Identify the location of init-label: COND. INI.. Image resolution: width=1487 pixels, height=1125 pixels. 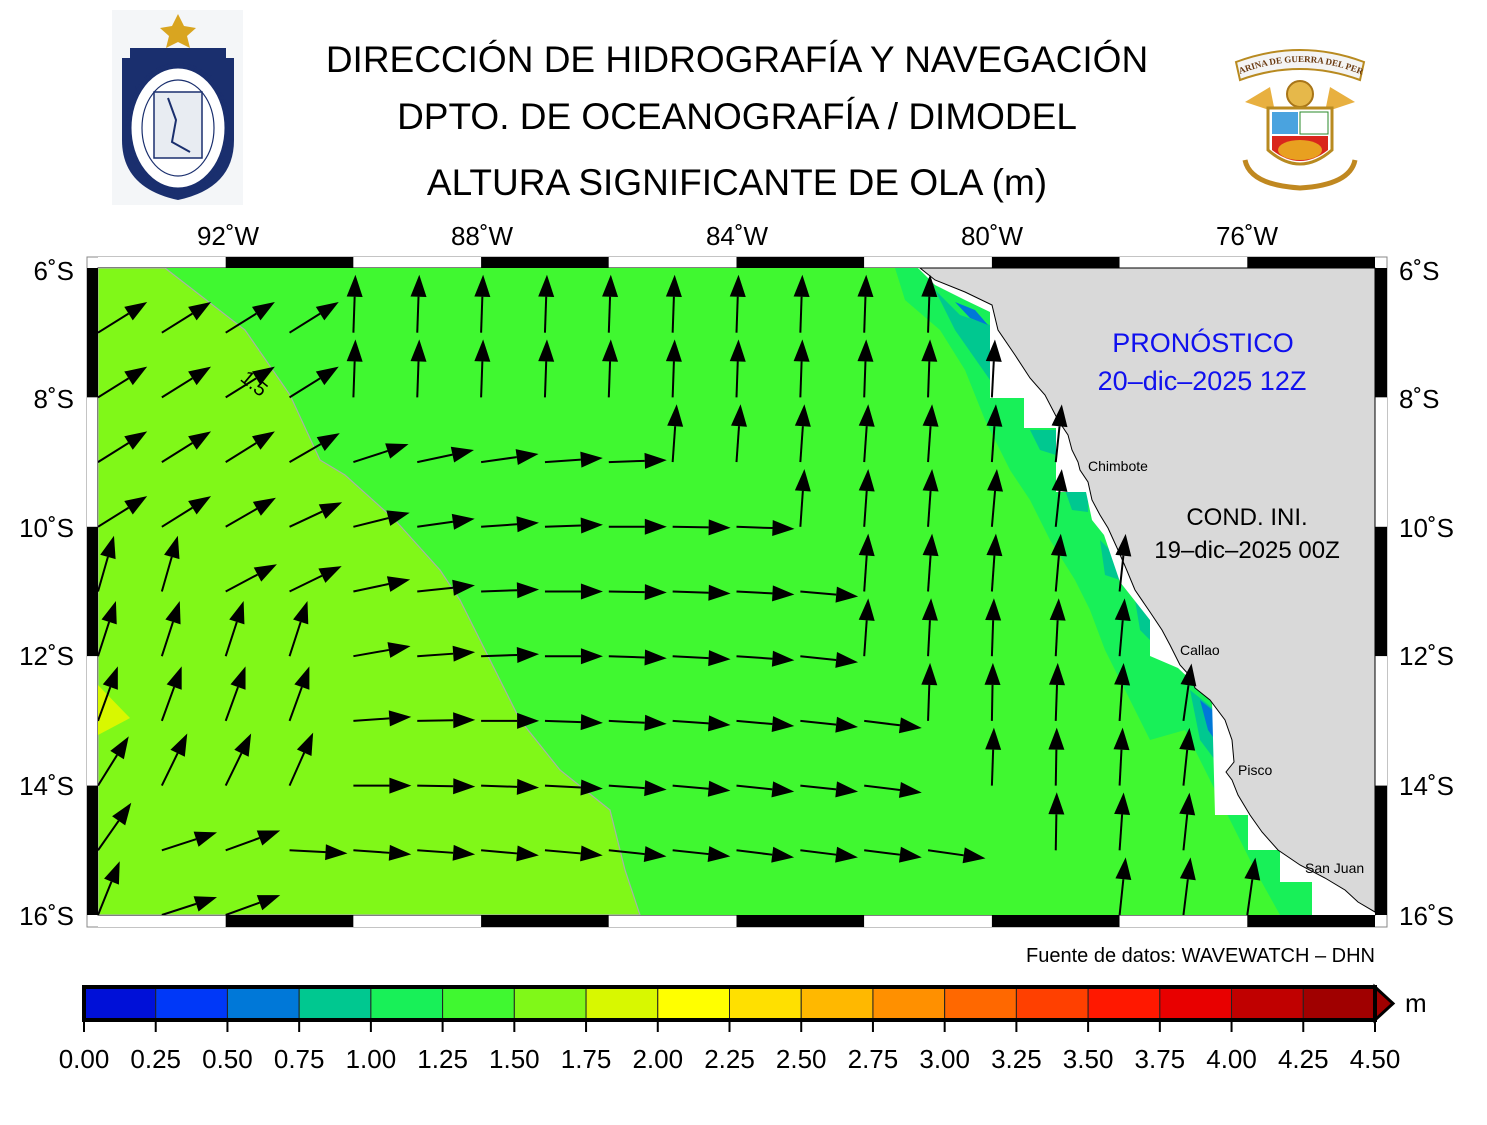
(1246, 517).